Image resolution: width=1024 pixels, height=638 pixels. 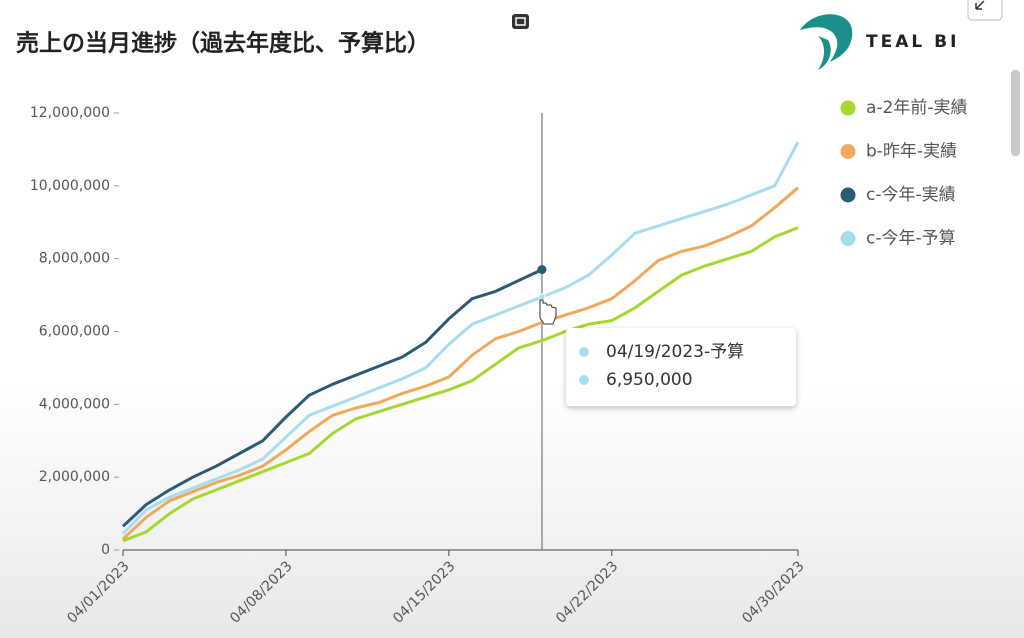 I want to click on scrollbar, so click(x=1015, y=113).